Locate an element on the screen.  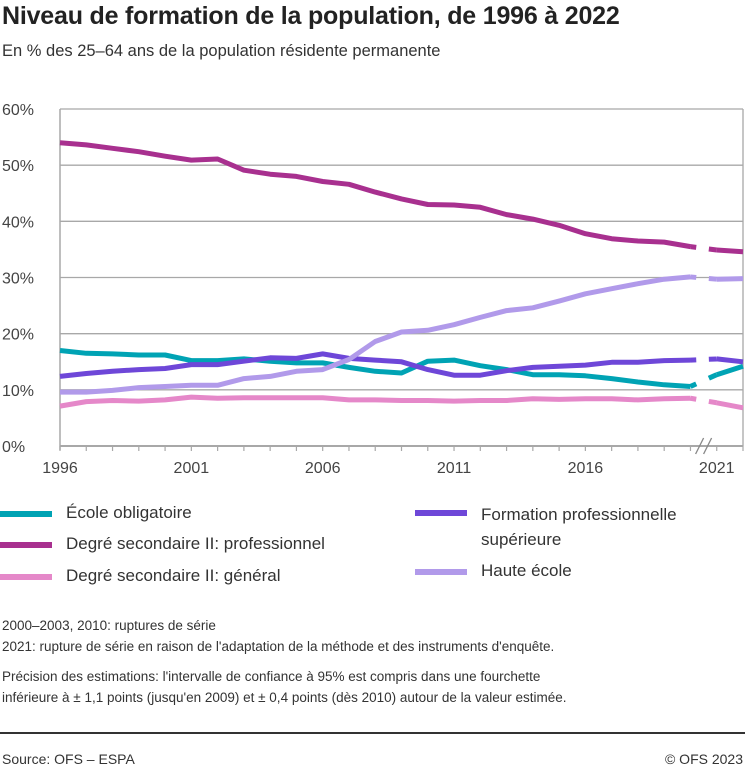
source-text: Source: OFS – ESPA is located at coordinates (68, 759).